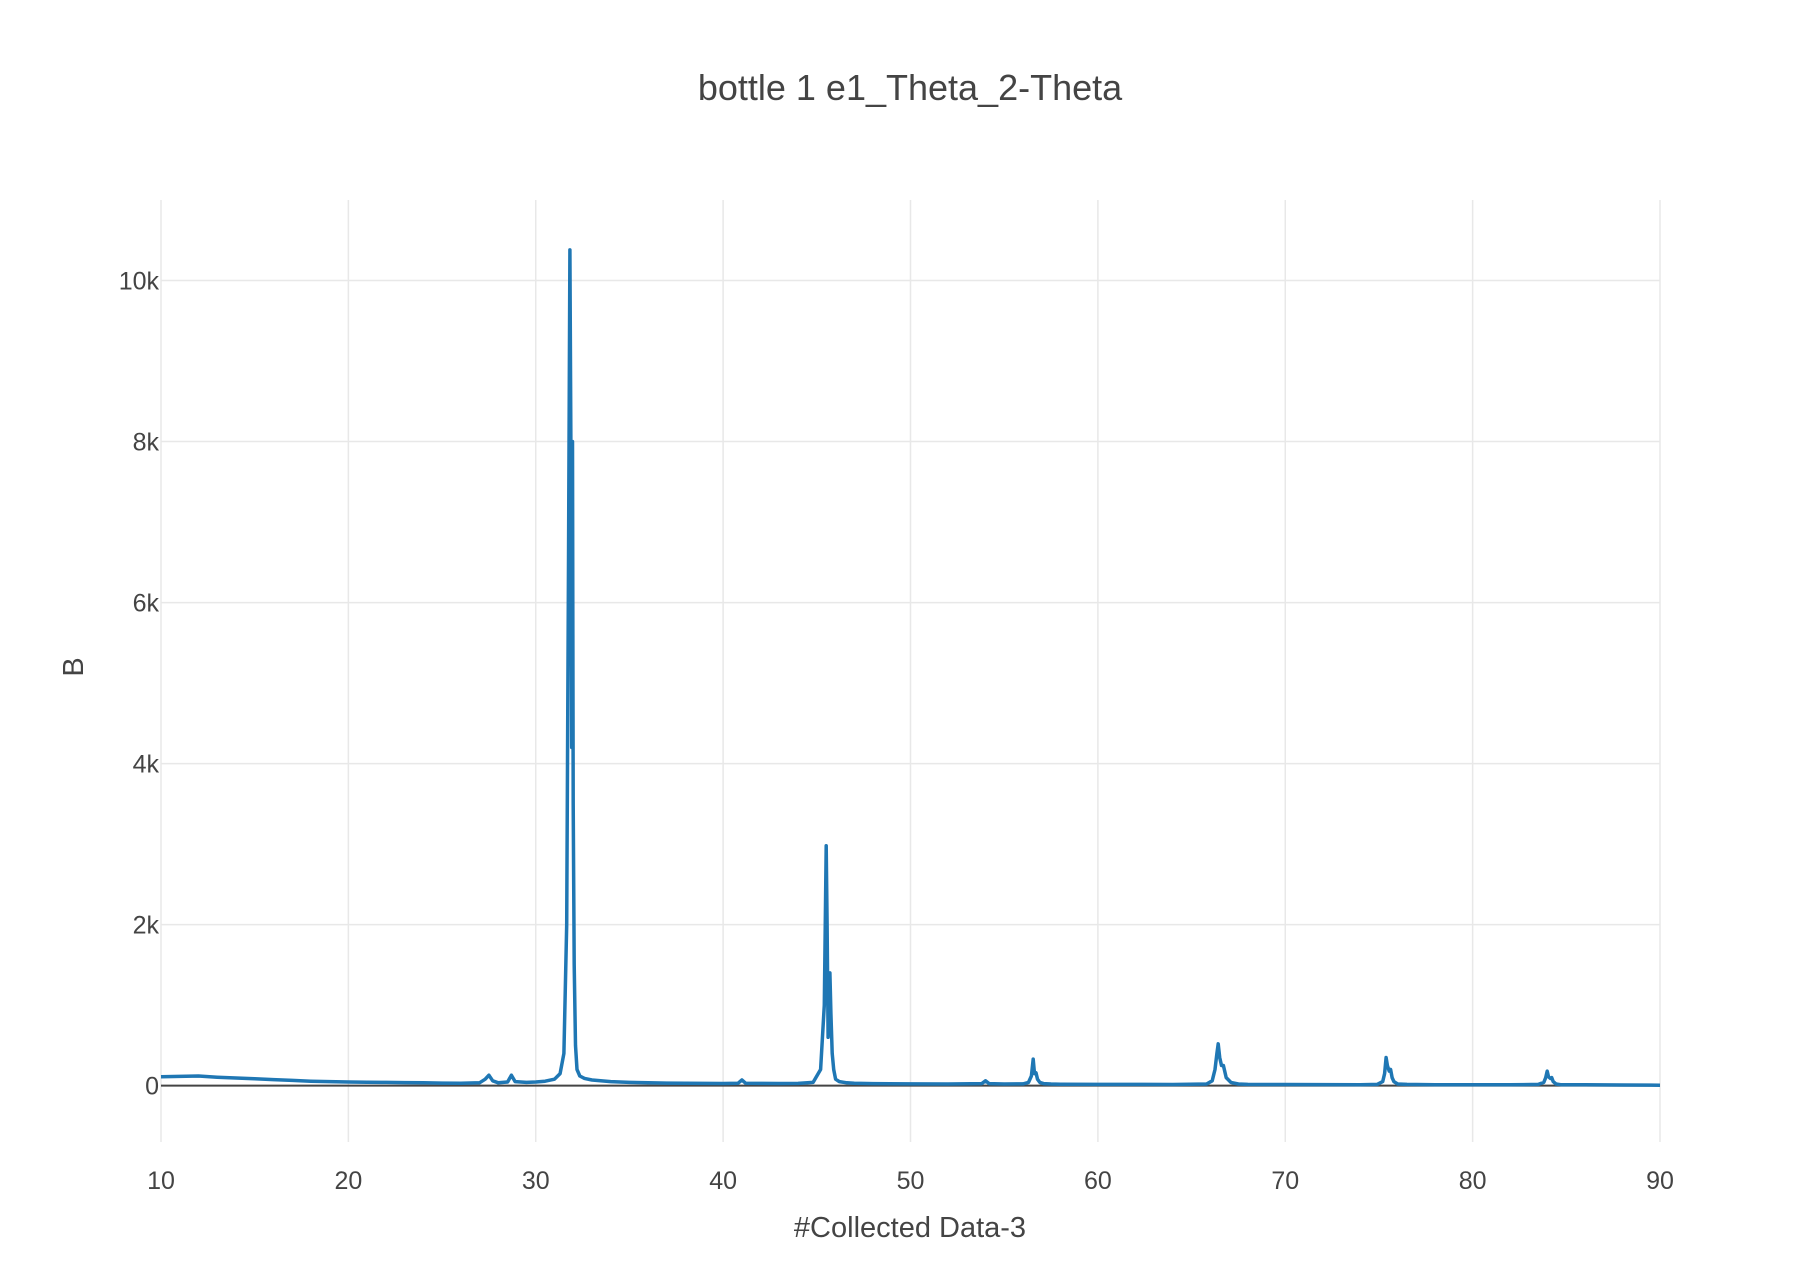 The width and height of the screenshot is (1810, 1284). What do you see at coordinates (910, 1228) in the screenshot?
I see `x-axis-title: #Collected Data-3` at bounding box center [910, 1228].